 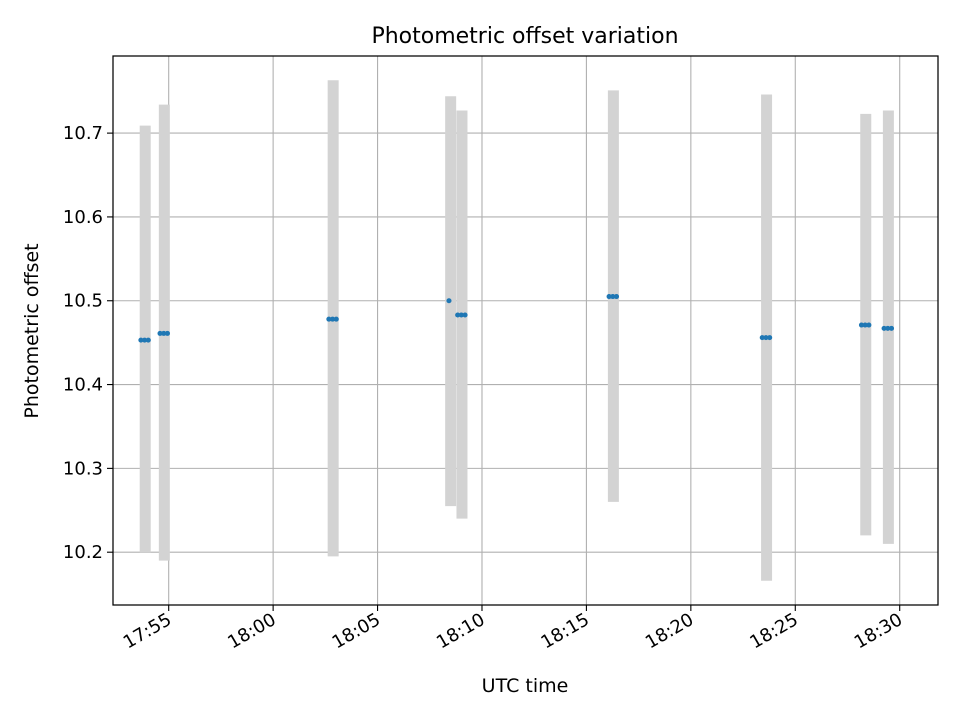 What do you see at coordinates (32, 330) in the screenshot?
I see `y-axis-label: Photometric offset` at bounding box center [32, 330].